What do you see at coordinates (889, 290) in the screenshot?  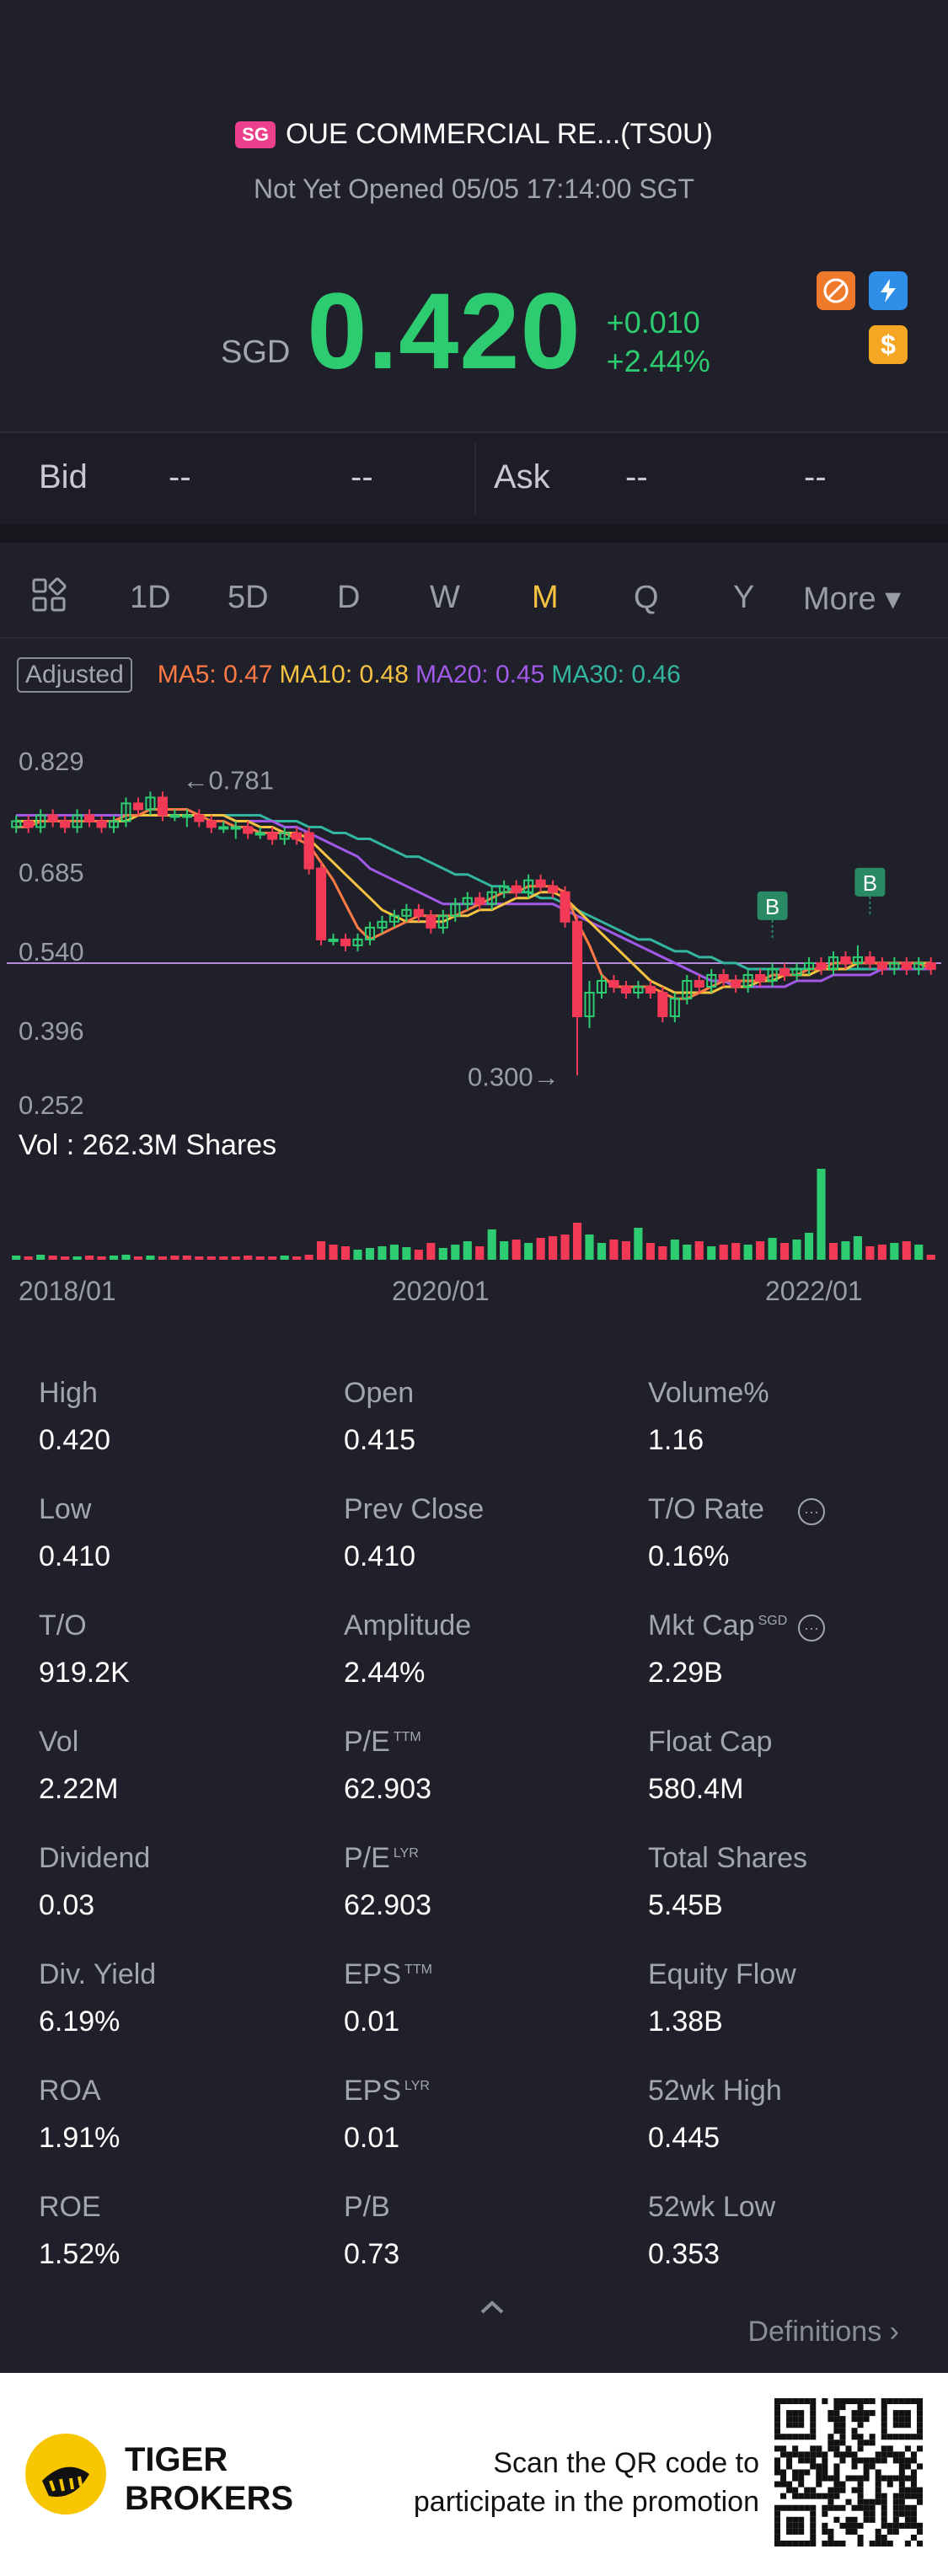 I see `lightning-icon` at bounding box center [889, 290].